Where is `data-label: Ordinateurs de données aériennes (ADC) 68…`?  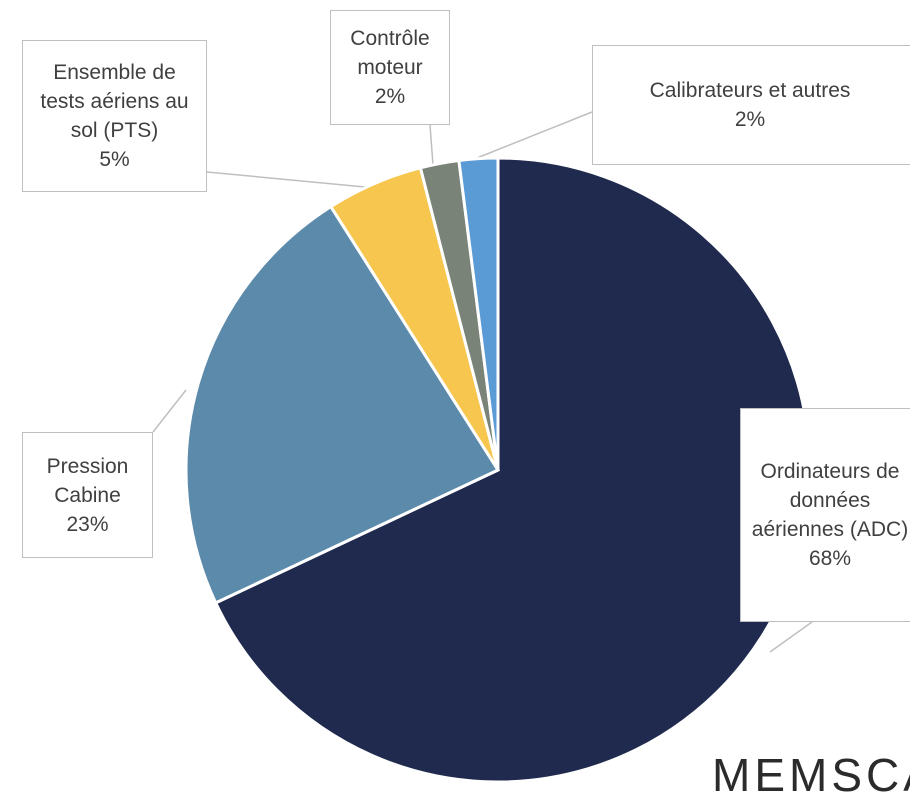 data-label: Ordinateurs de données aériennes (ADC) 68… is located at coordinates (825, 515).